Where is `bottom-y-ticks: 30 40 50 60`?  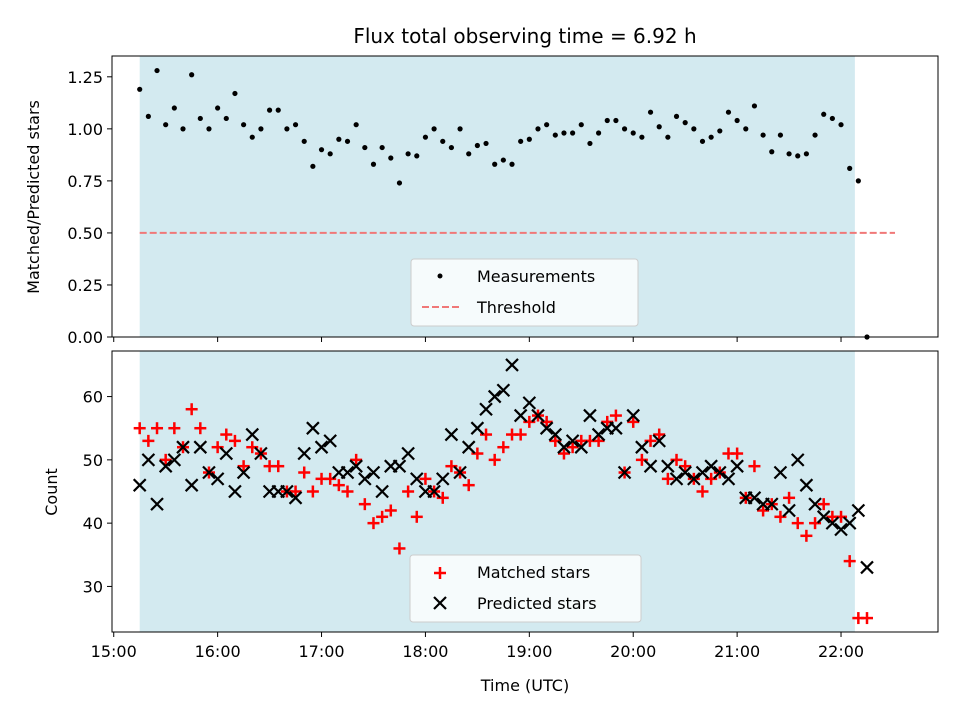 bottom-y-ticks: 30 40 50 60 is located at coordinates (97, 492).